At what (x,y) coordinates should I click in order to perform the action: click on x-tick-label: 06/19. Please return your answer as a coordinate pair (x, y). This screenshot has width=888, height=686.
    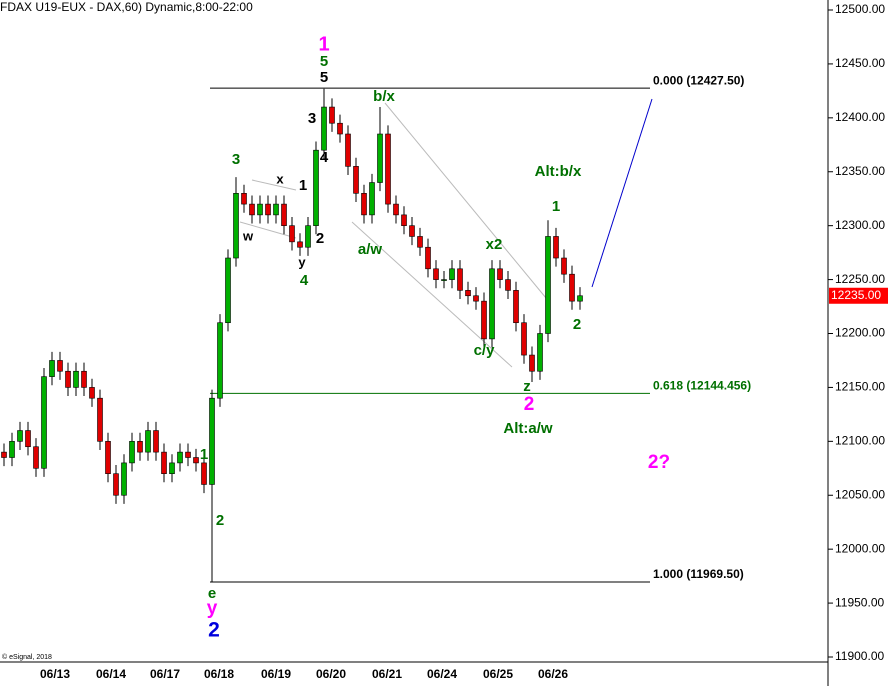
    Looking at the image, I should click on (276, 674).